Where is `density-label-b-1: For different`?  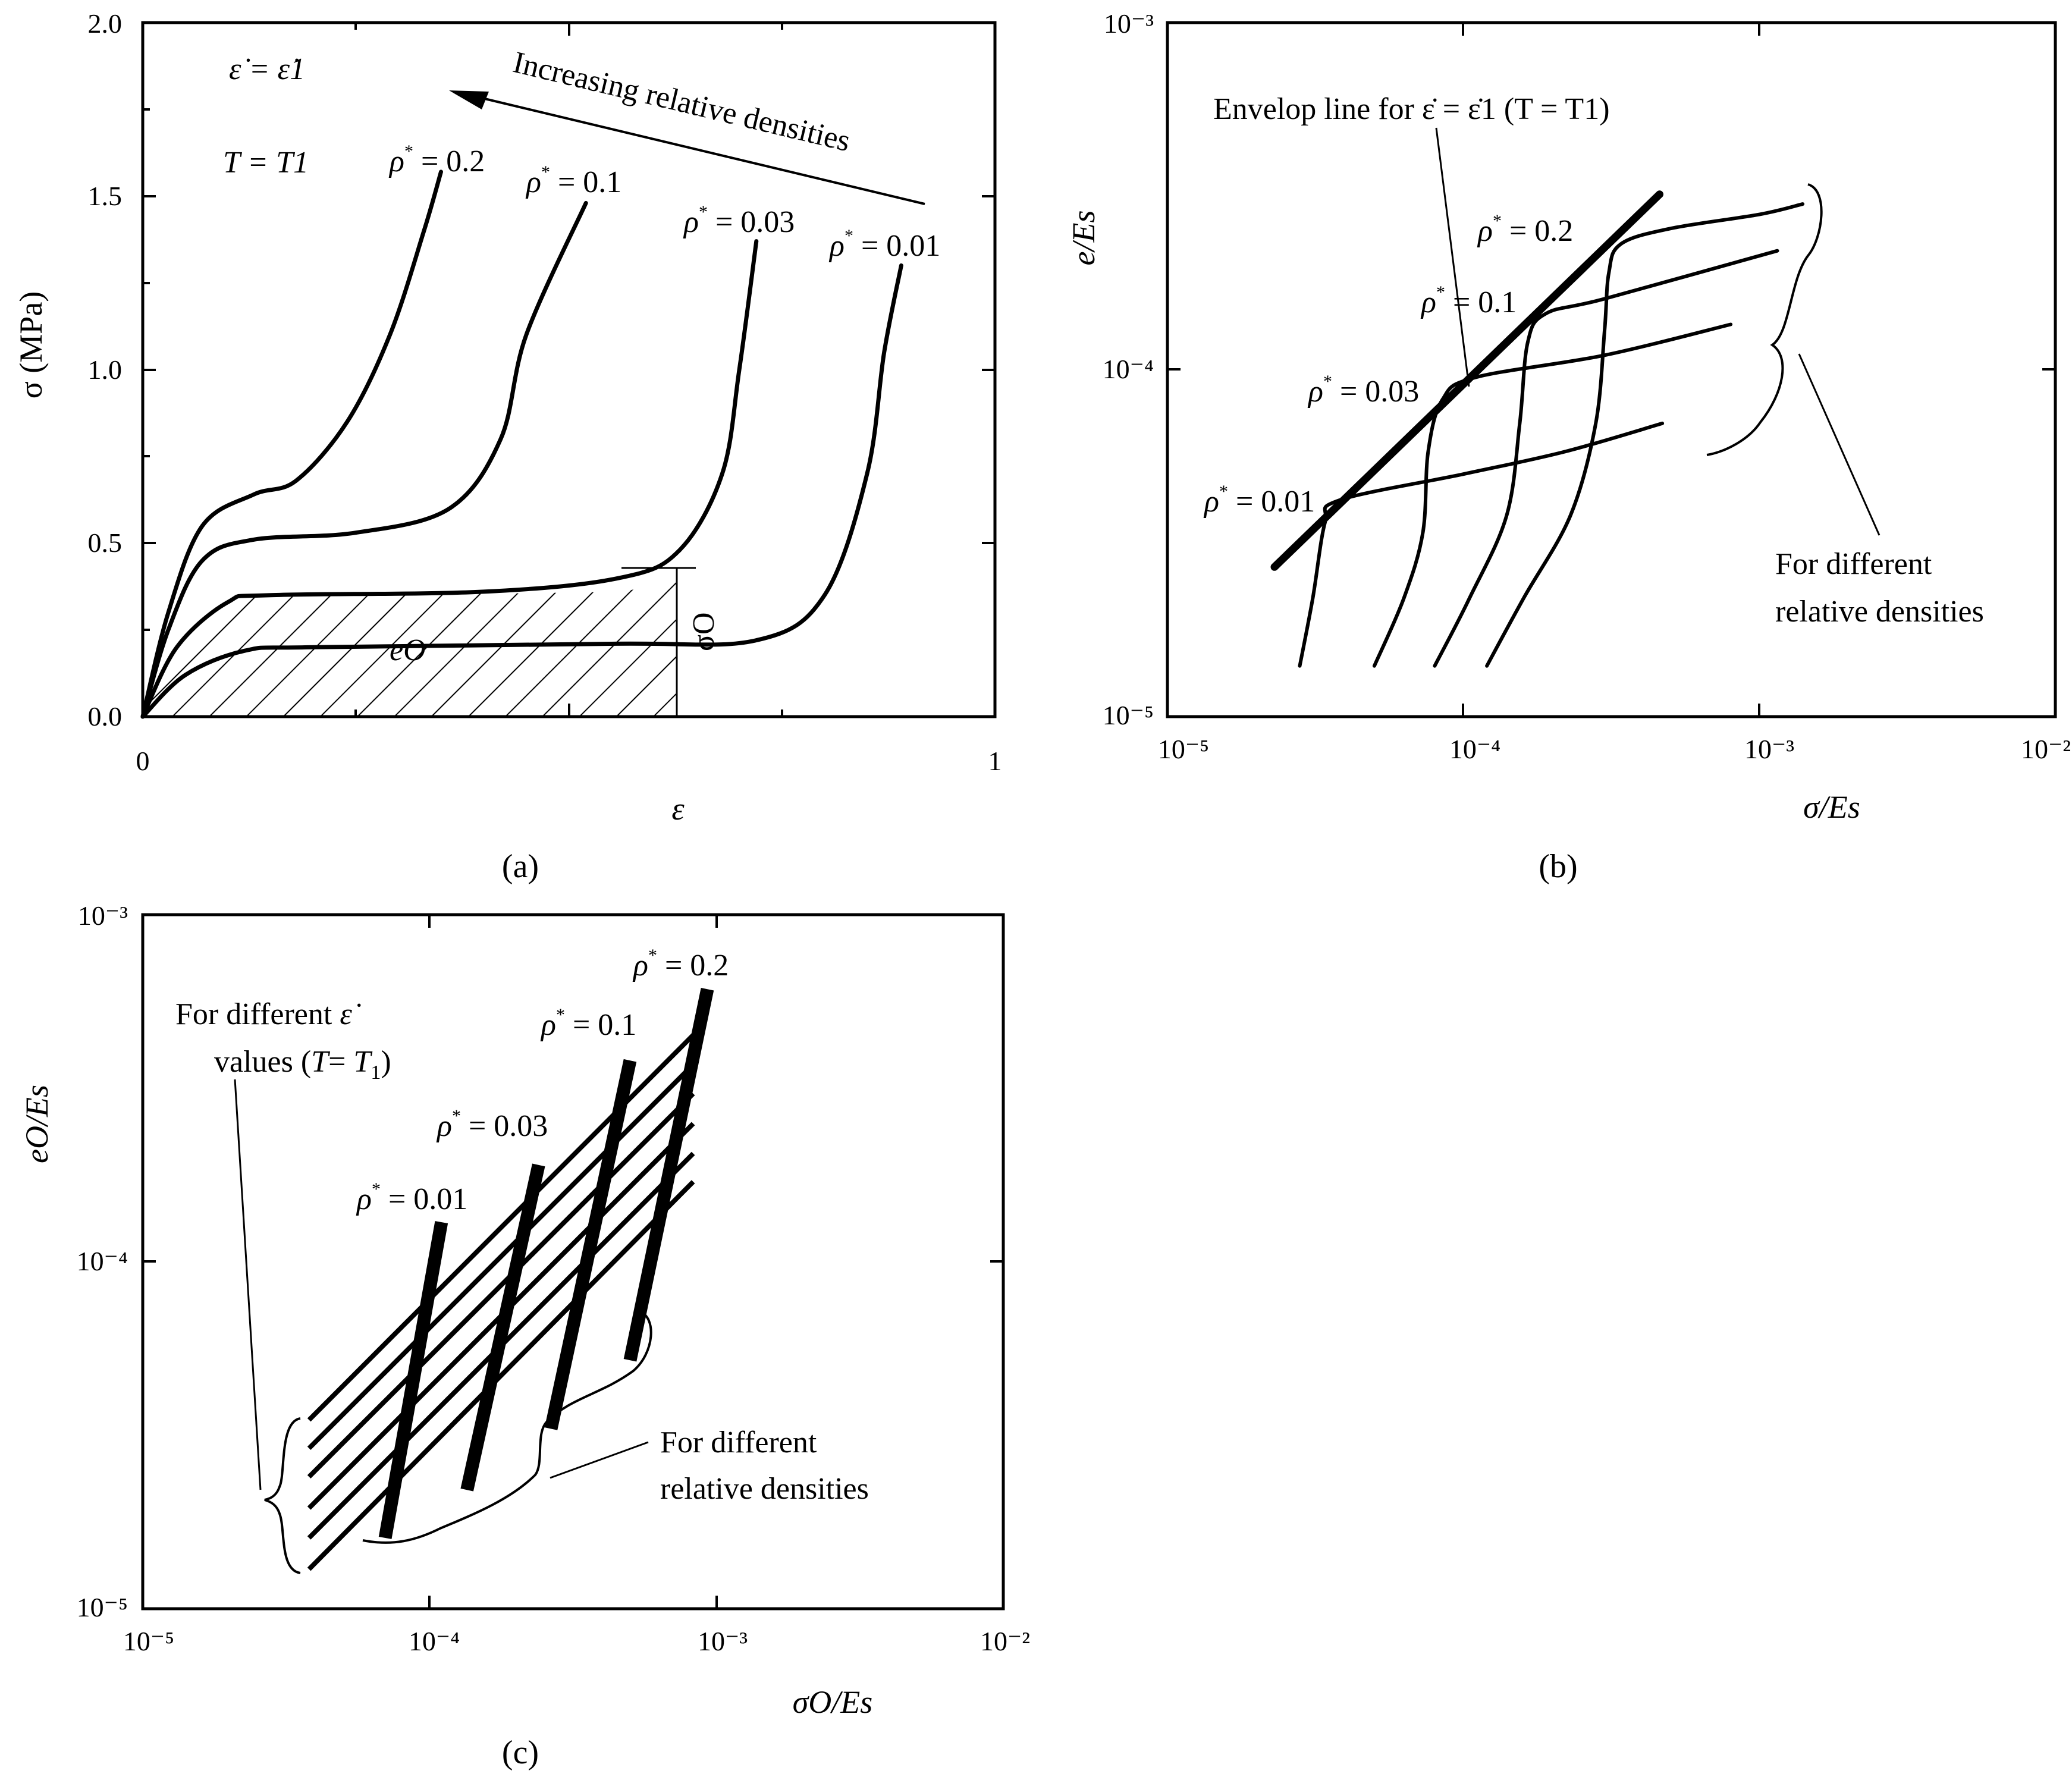
density-label-b-1: For different is located at coordinates (1854, 564).